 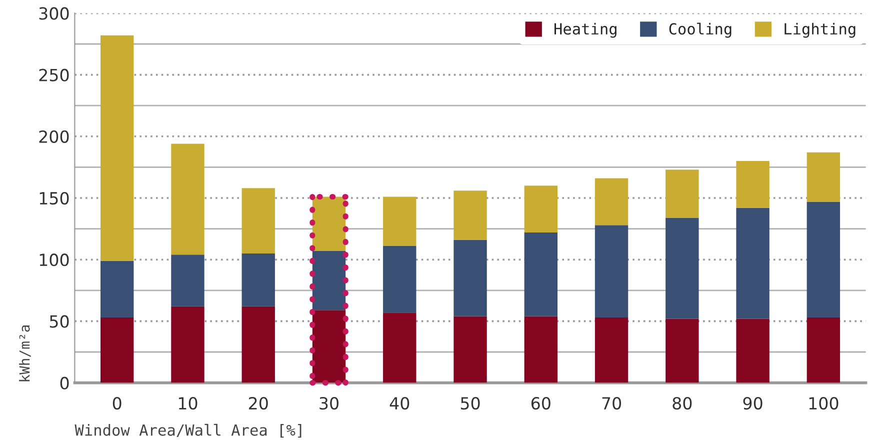 I want to click on x-tick-label: 80, so click(x=682, y=403).